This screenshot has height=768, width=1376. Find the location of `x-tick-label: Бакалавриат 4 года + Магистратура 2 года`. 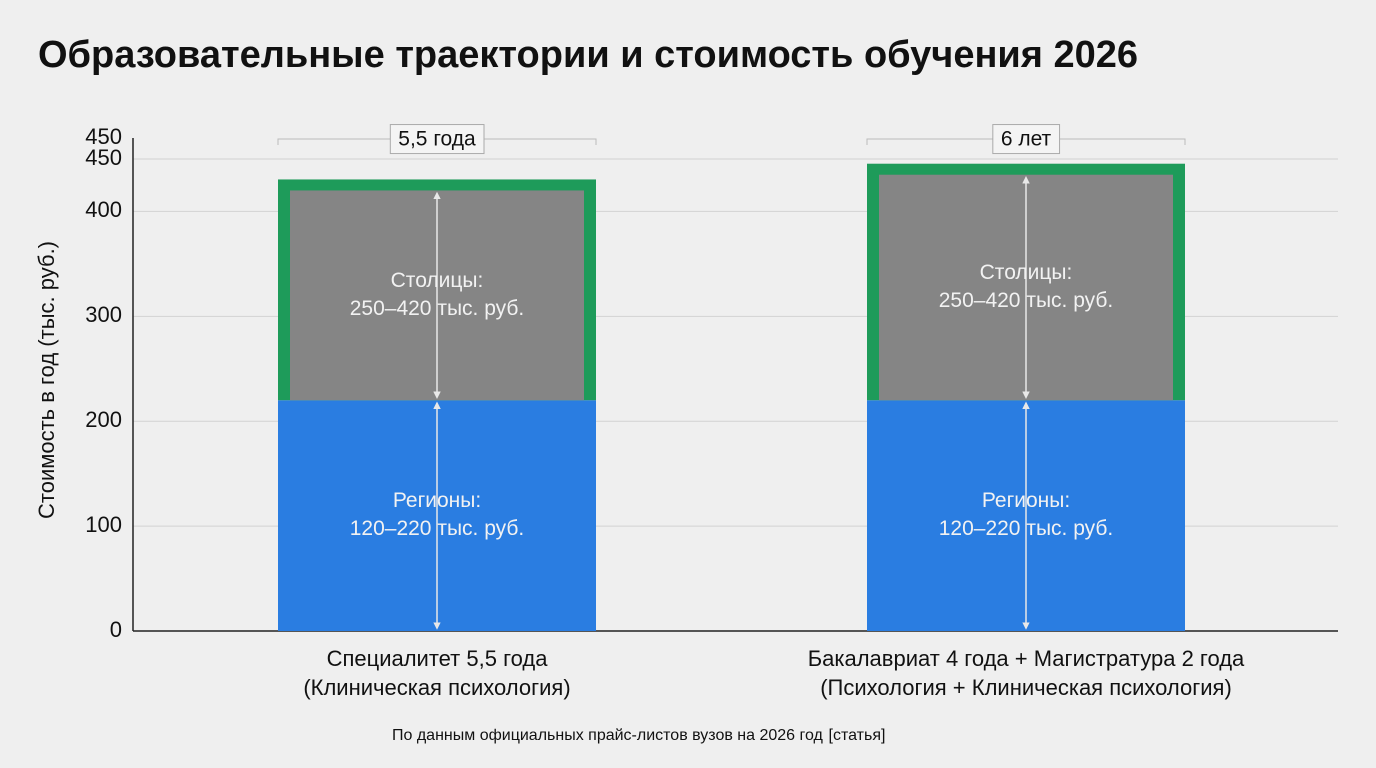

x-tick-label: Бакалавриат 4 года + Магистратура 2 года is located at coordinates (1026, 658).